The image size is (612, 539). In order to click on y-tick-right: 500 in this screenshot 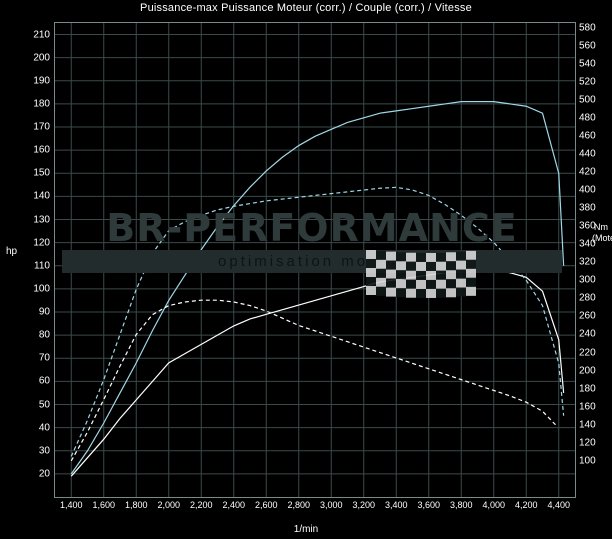, I will do `click(587, 100)`.